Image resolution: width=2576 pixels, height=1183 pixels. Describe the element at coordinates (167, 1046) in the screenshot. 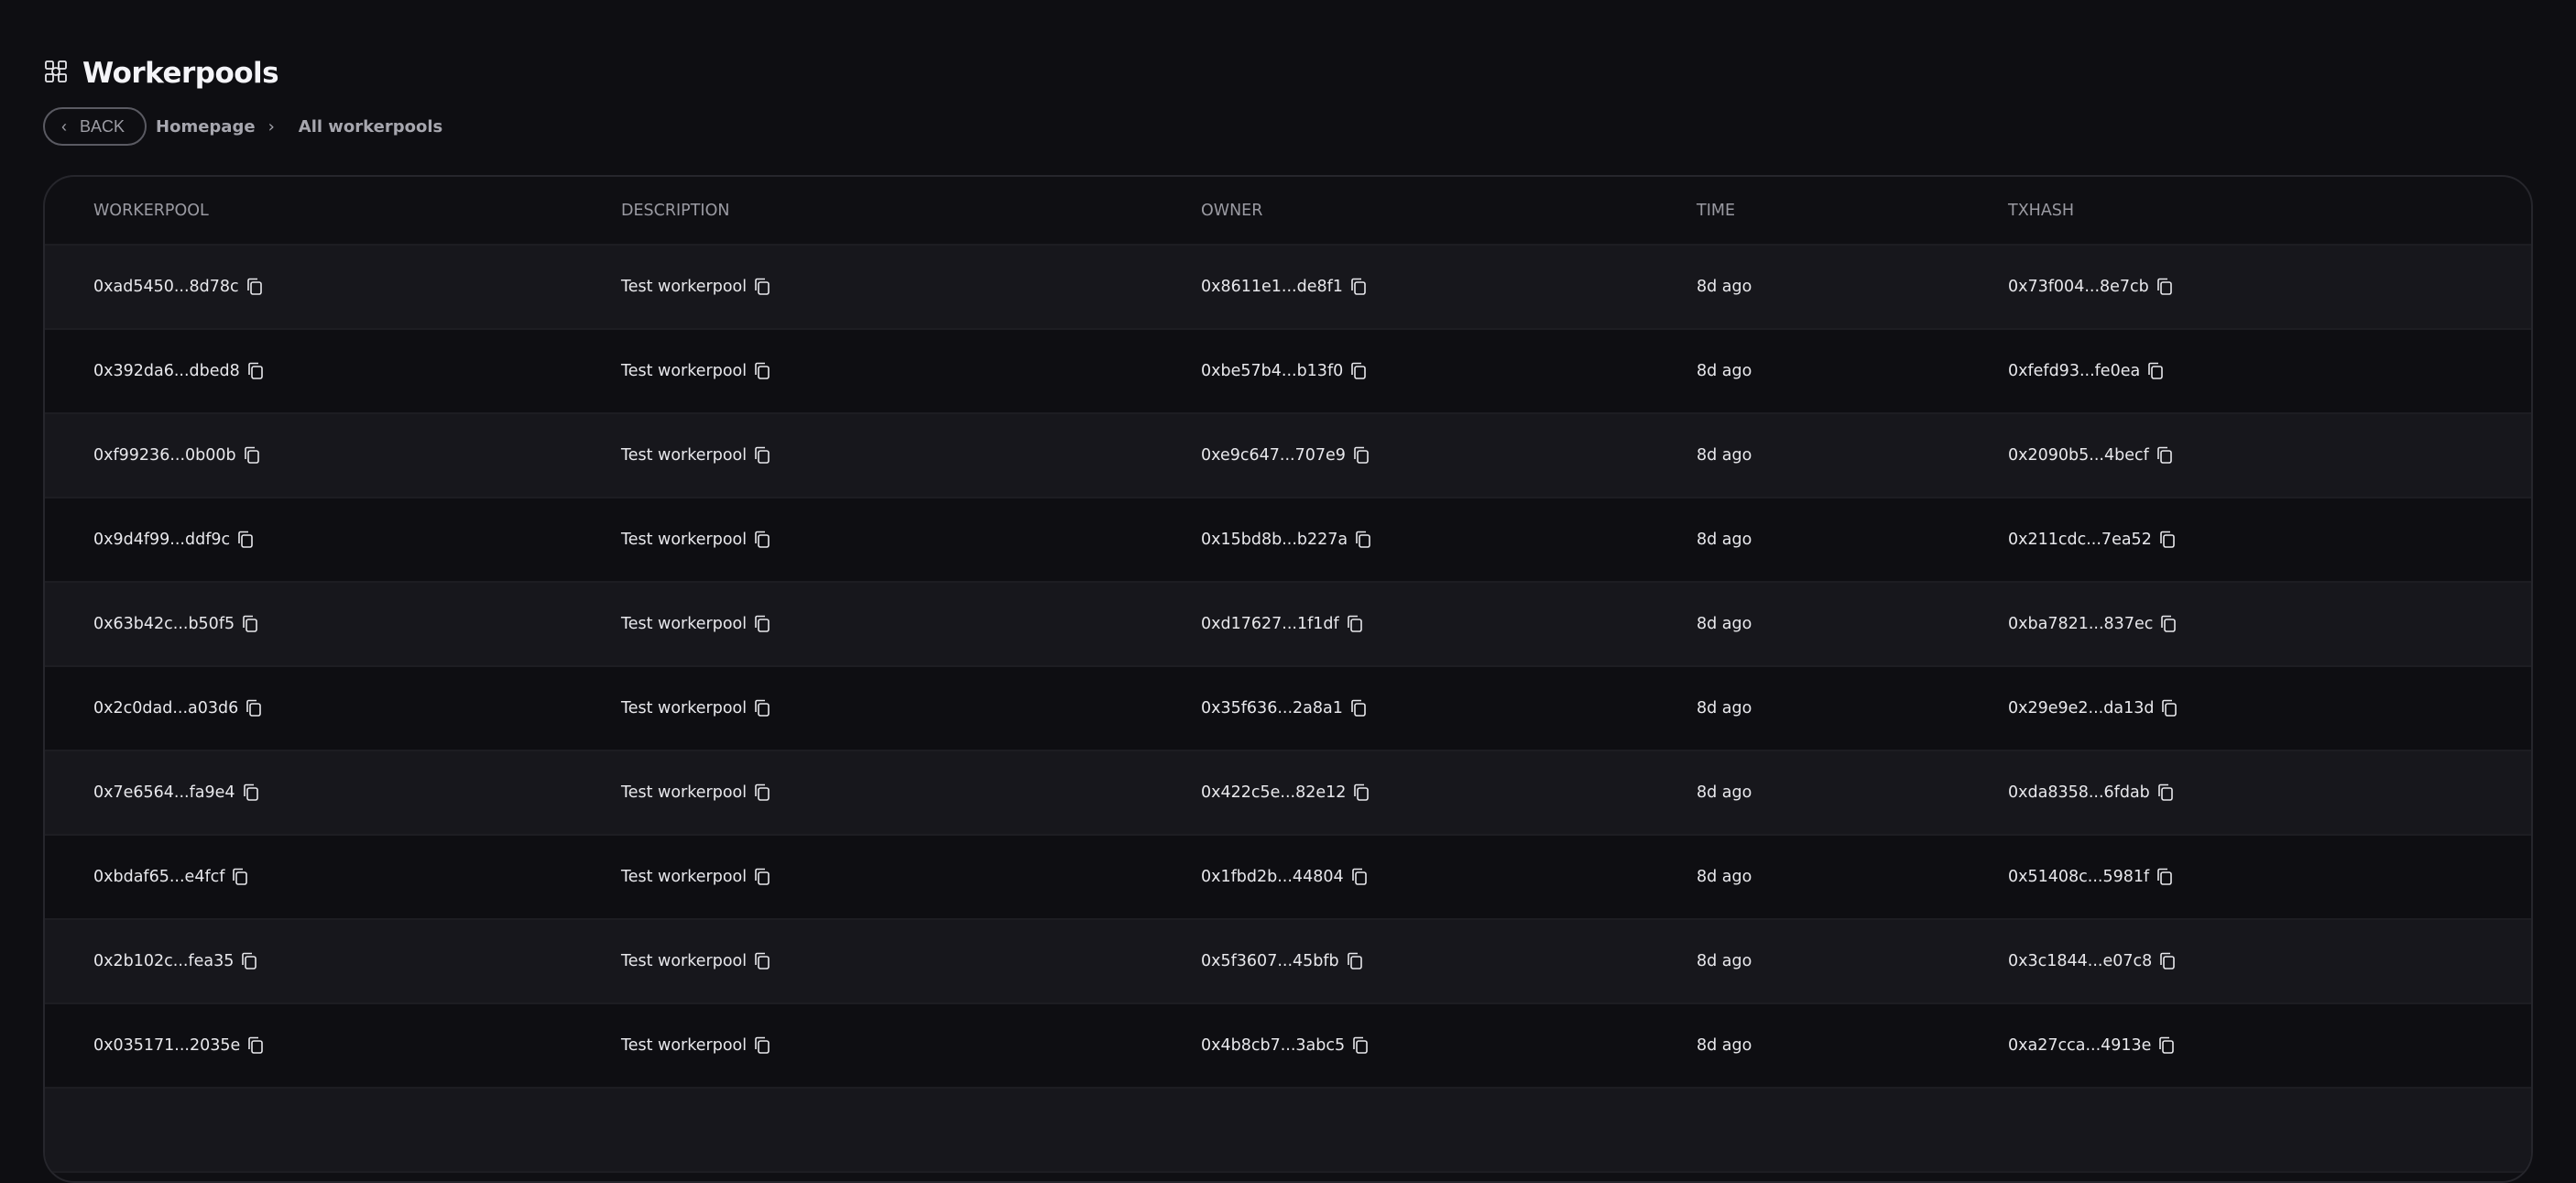

I see `workerpool-value: 0x035171...2035e` at that location.